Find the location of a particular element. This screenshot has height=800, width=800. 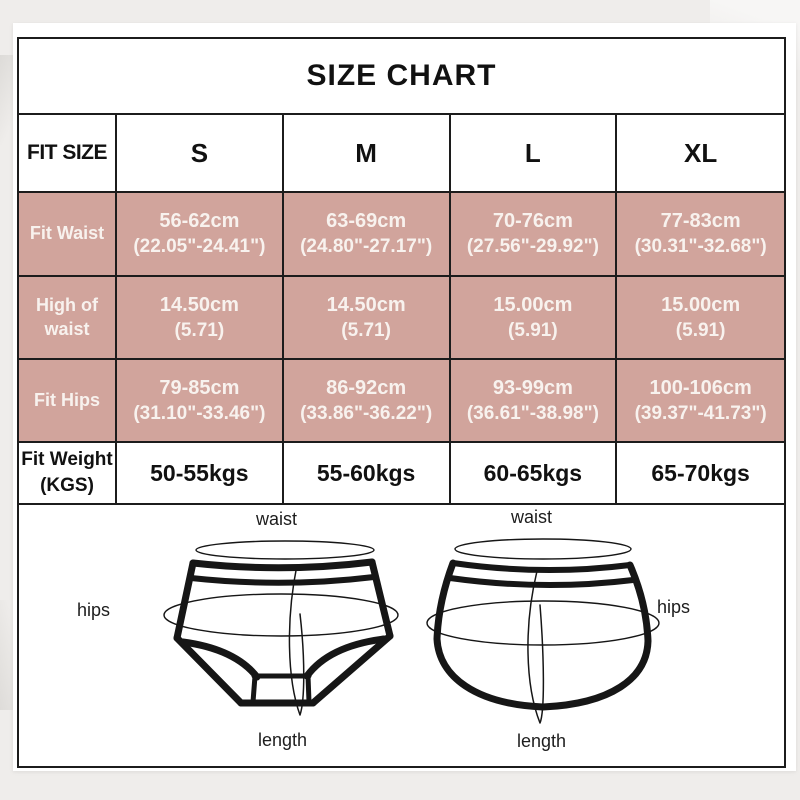

value-kg: 65-70kgs is located at coordinates (700, 472).